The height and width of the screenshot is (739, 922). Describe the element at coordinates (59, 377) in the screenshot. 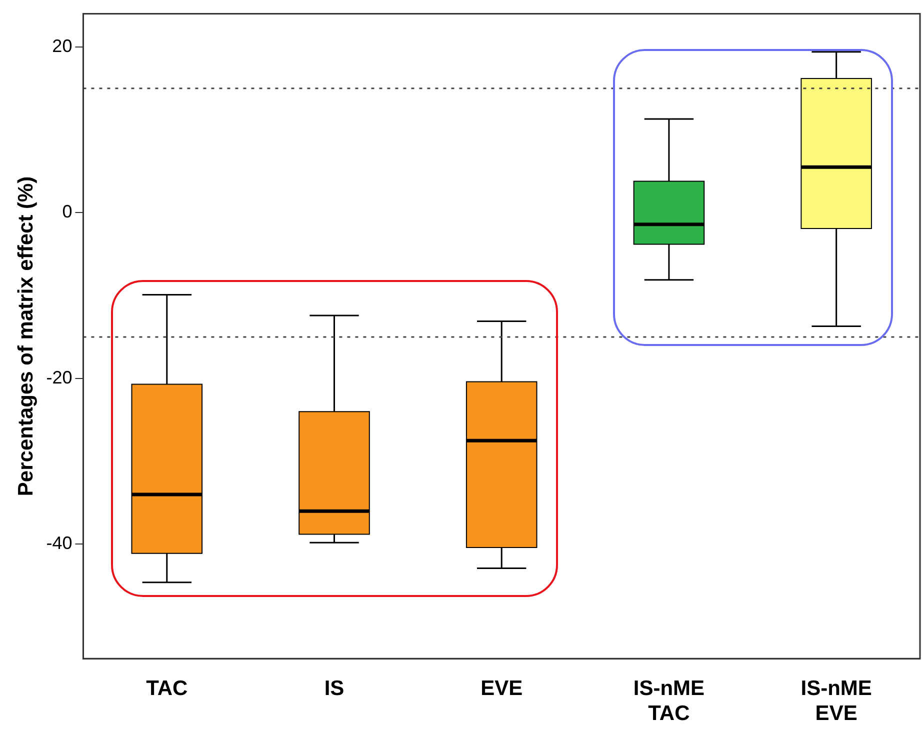

I see `y-tick-label: -20` at that location.